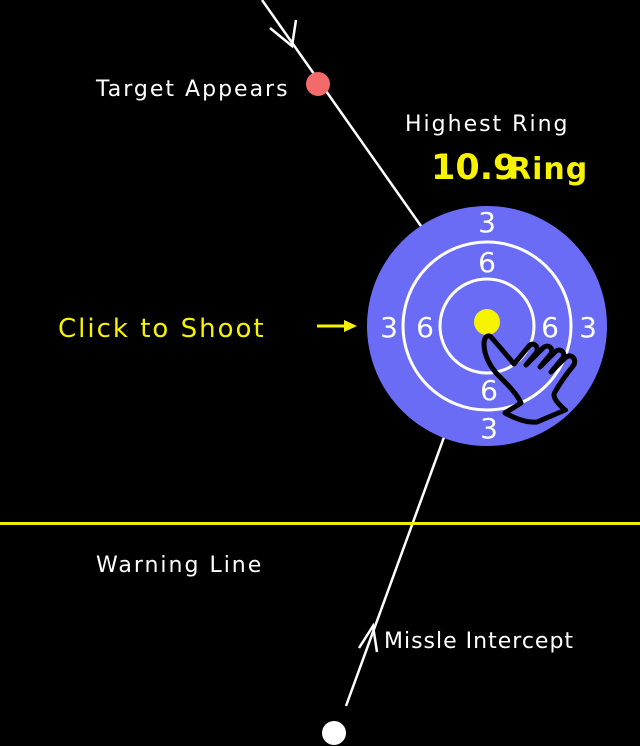 This screenshot has height=746, width=640. I want to click on arrow-right-icon, so click(337, 326).